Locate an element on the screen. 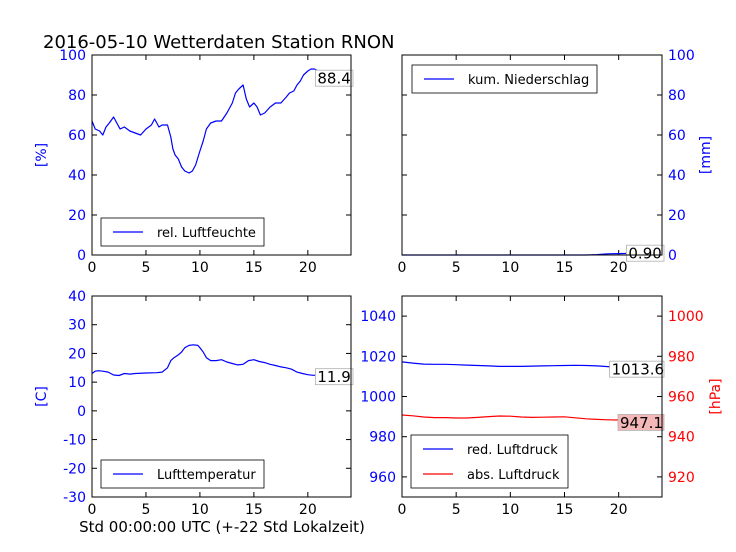 The height and width of the screenshot is (552, 736). y-tick-label: 10 is located at coordinates (77, 383).